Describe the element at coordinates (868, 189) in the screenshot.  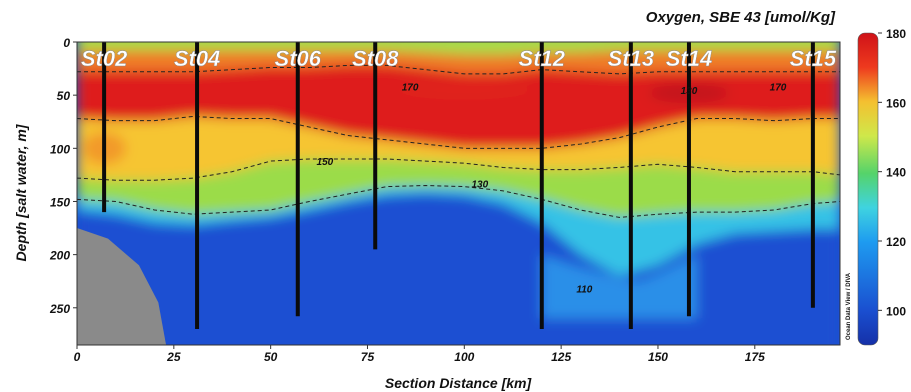
I see `colorbar` at that location.